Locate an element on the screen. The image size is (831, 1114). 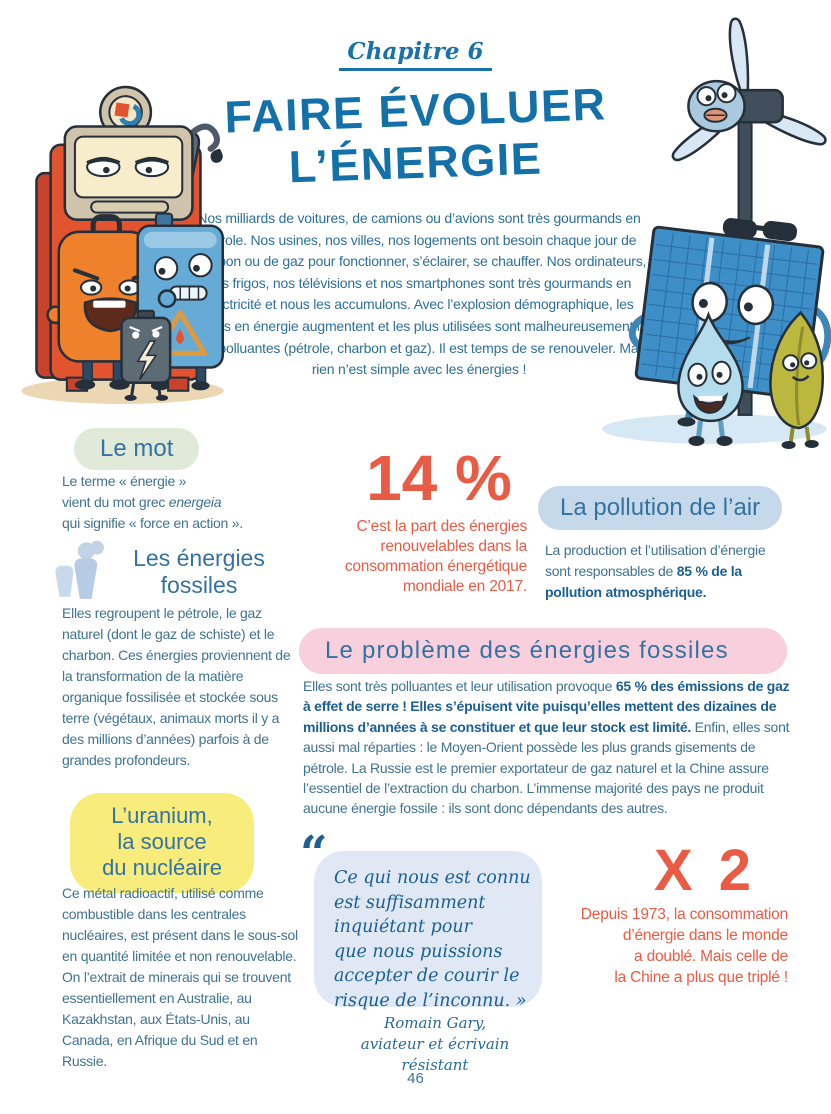
power-plant-icon is located at coordinates (79, 569).